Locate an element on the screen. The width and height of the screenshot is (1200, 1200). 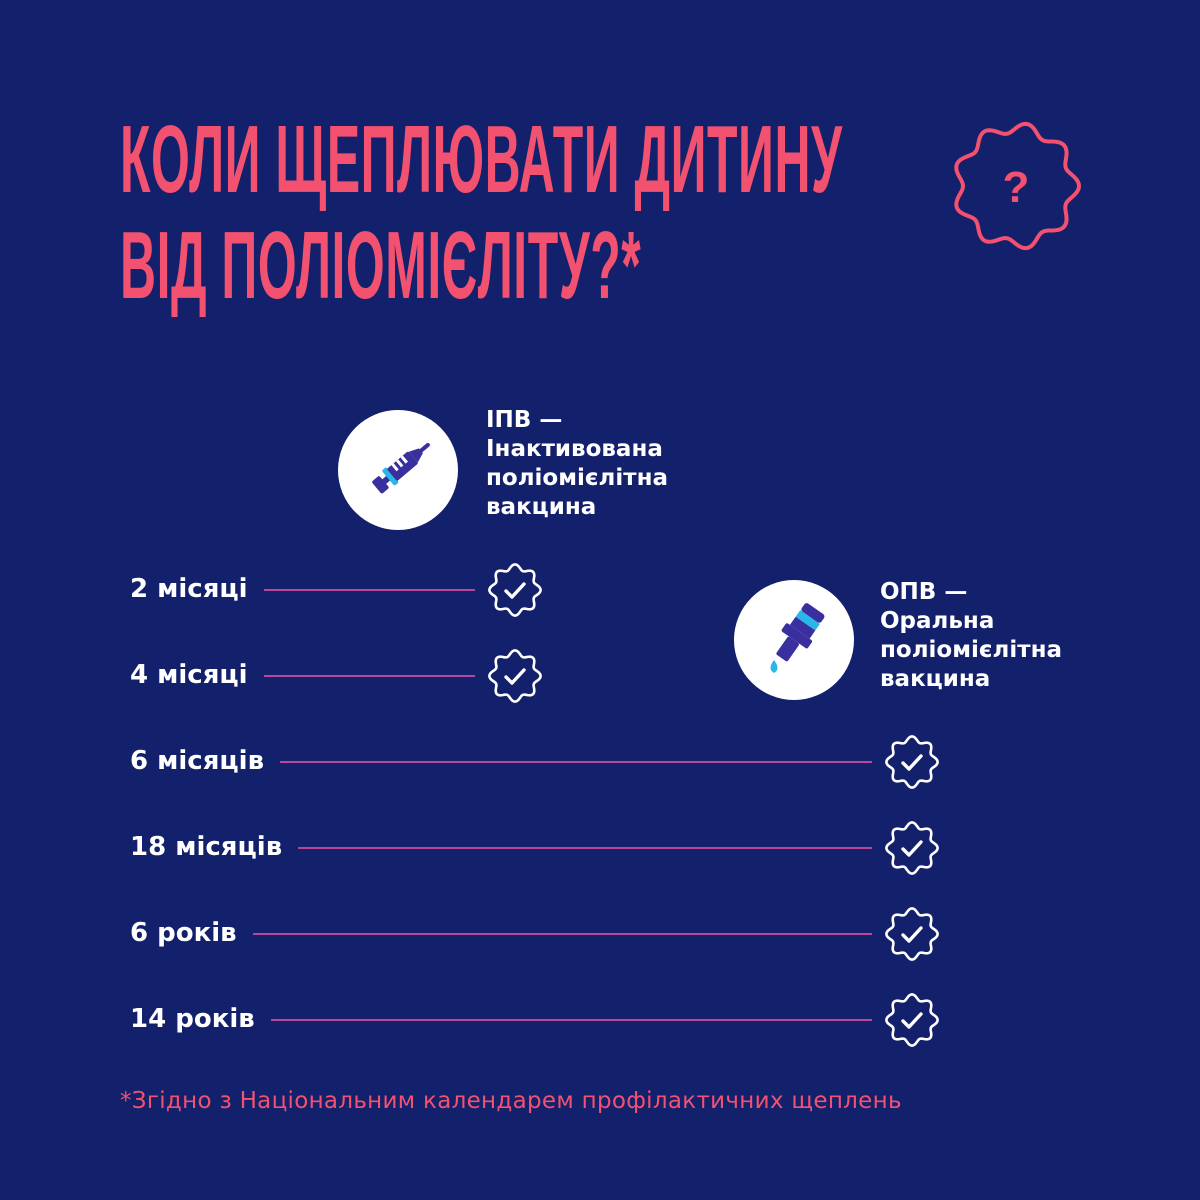
syringe-icon-circle is located at coordinates (398, 470).